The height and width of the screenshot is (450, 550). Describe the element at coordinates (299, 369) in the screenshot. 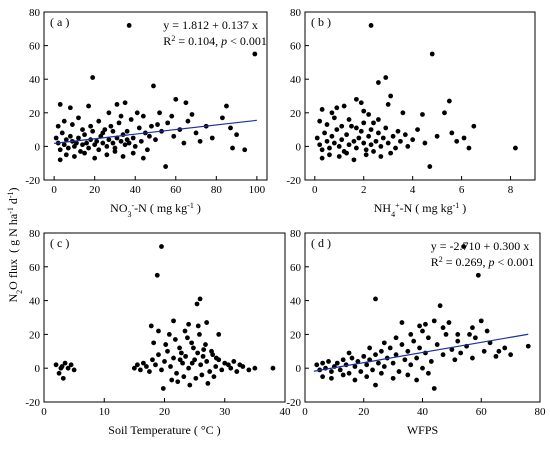

I see `y-tick-label: 0` at that location.